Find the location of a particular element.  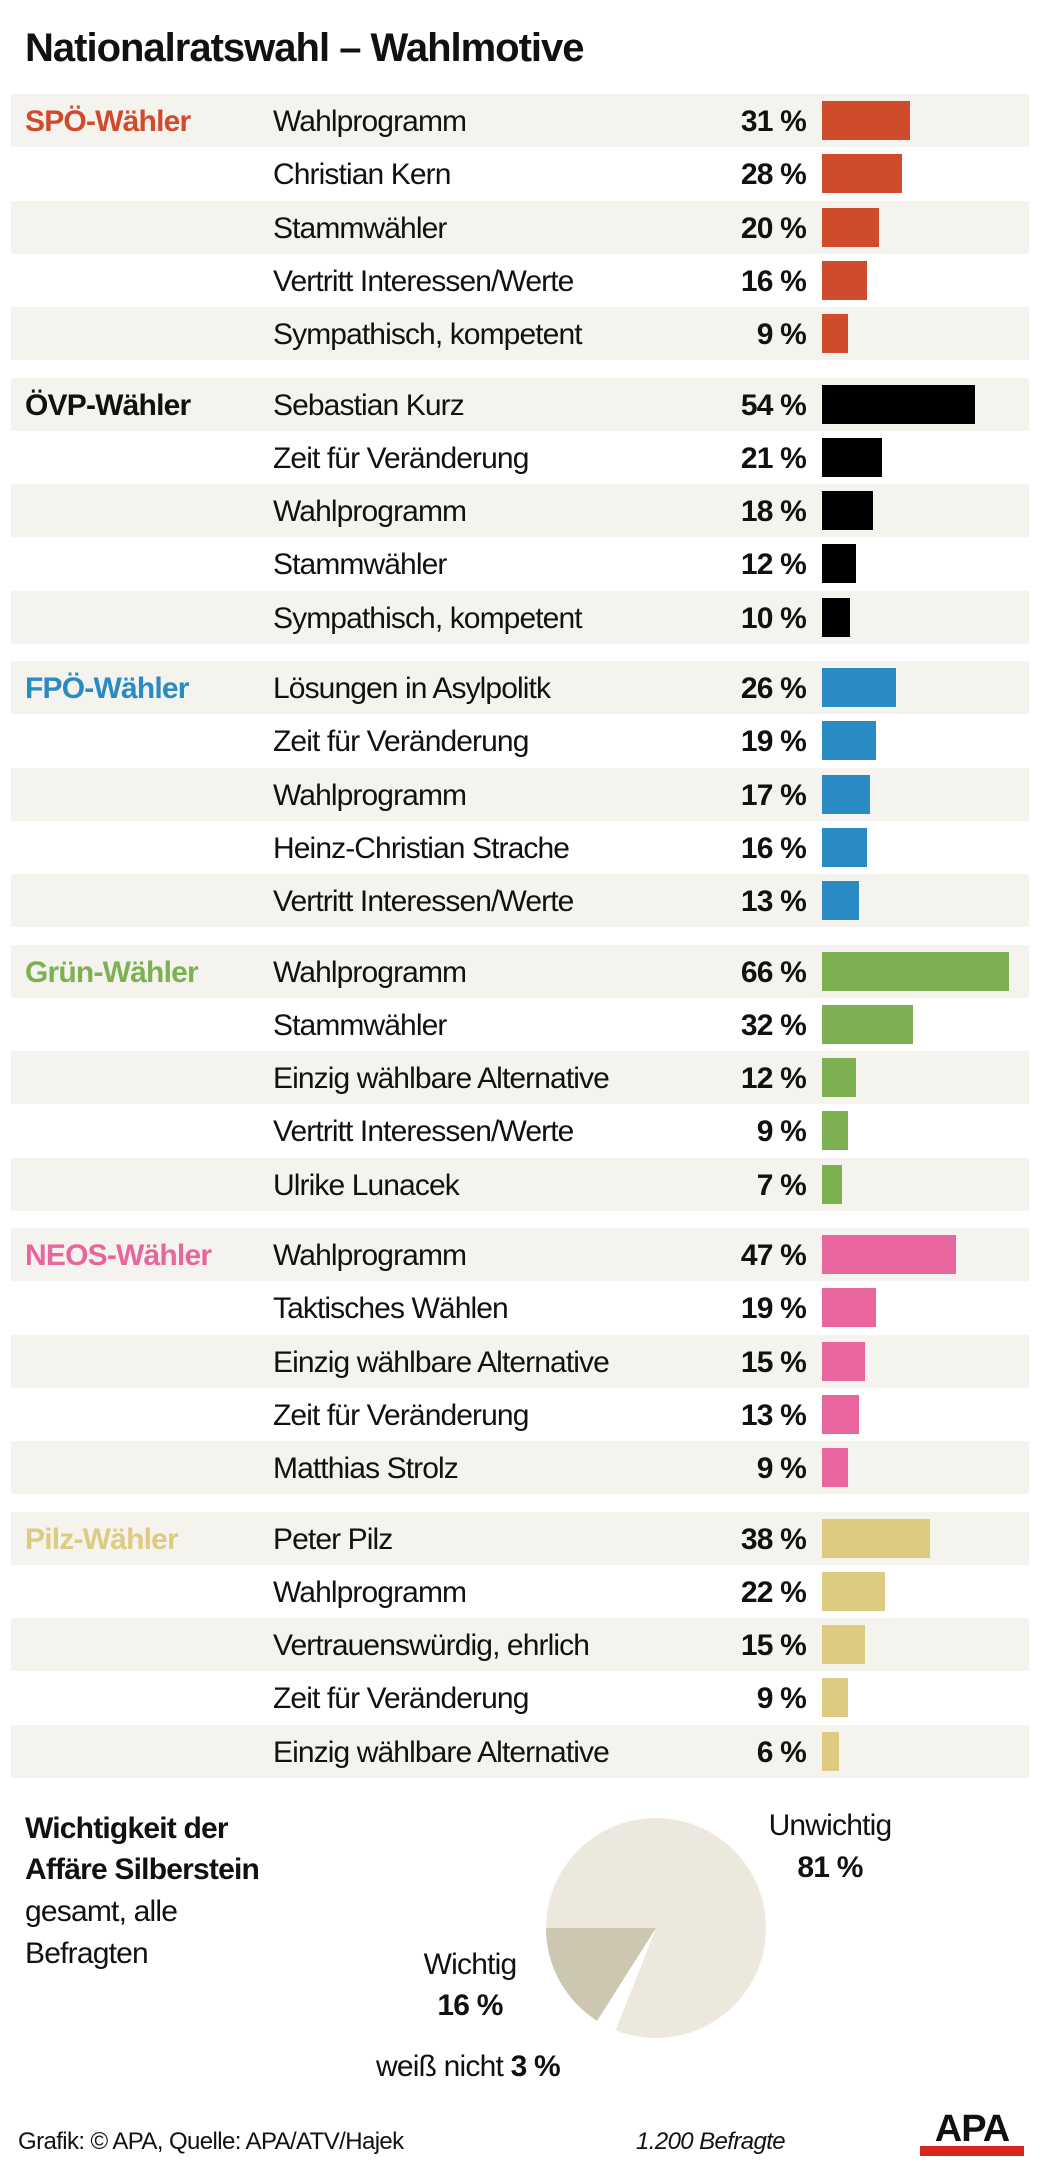

label-weiss-nicht-text: weiß nicht is located at coordinates (440, 2066).